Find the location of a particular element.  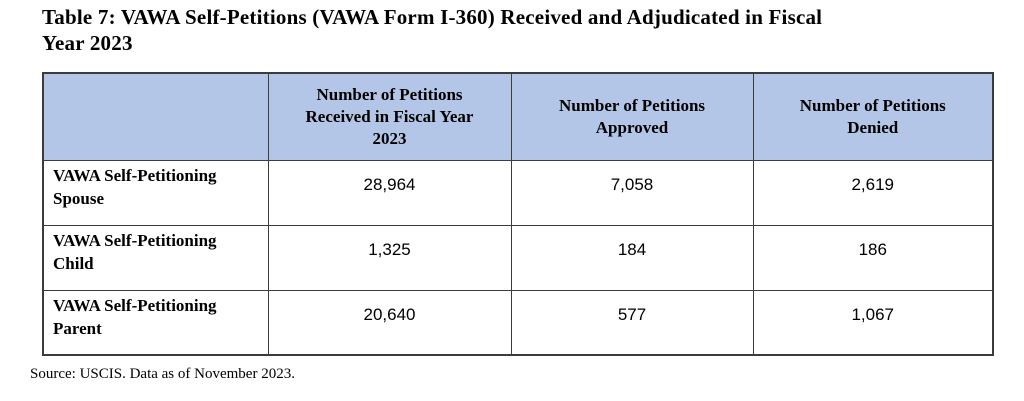

cell-spouse-approved: 7,058 is located at coordinates (632, 192).